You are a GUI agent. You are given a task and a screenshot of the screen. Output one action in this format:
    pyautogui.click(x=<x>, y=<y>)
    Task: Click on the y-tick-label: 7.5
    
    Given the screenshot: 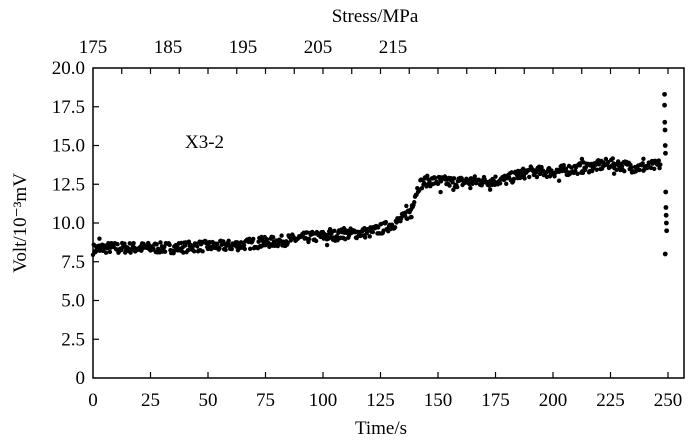 What is the action you would take?
    pyautogui.click(x=73, y=262)
    